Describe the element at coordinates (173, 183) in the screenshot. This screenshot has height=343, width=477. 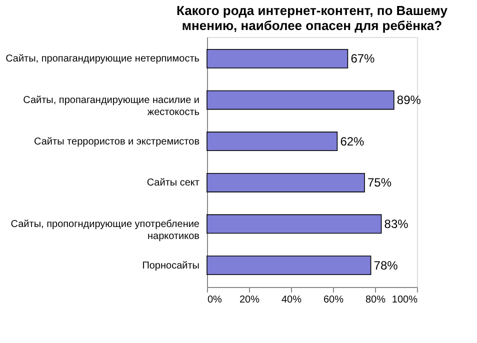
I see `y-tick-label: Сайты сект` at that location.